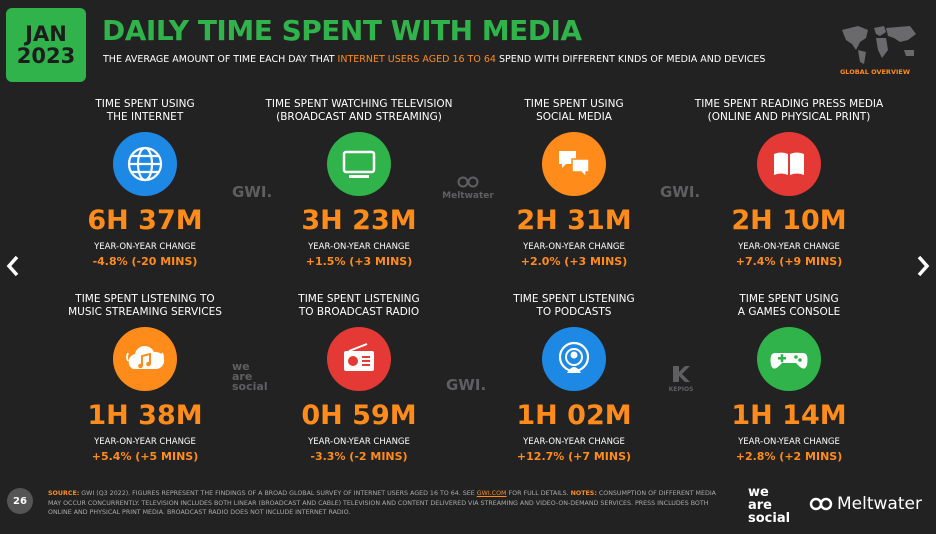  What do you see at coordinates (145, 220) in the screenshot?
I see `card-value: 6H 37M` at bounding box center [145, 220].